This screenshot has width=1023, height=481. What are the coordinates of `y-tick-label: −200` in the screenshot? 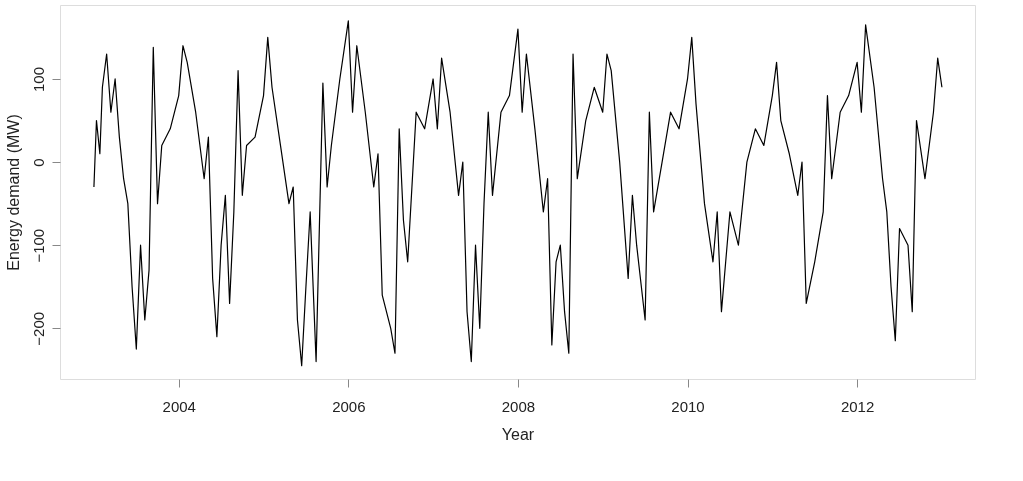 It's located at (38, 328).